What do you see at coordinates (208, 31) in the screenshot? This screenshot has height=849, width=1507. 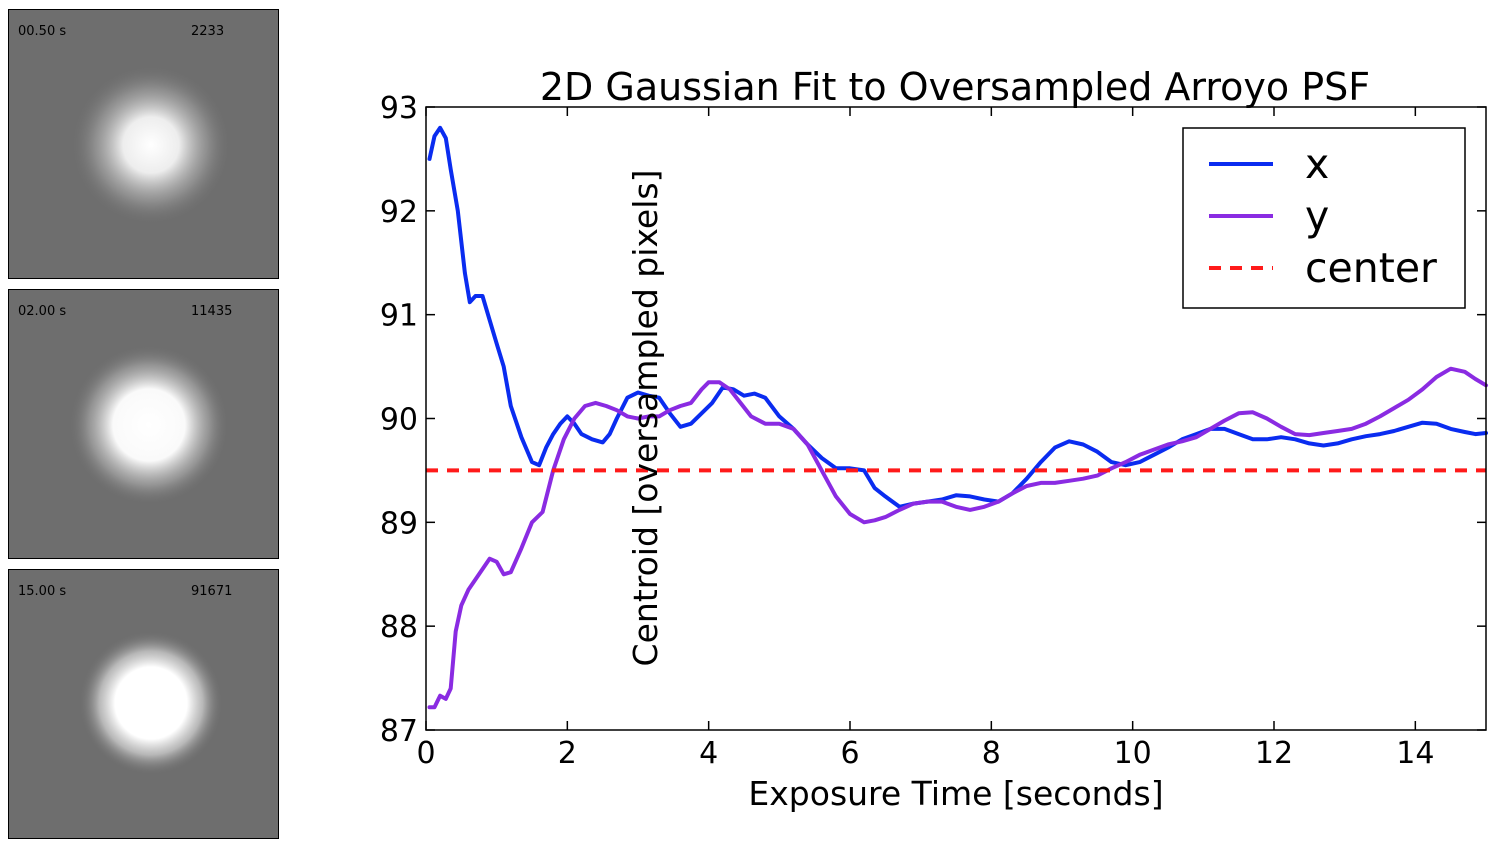 I see `psf-count-label: 2233` at bounding box center [208, 31].